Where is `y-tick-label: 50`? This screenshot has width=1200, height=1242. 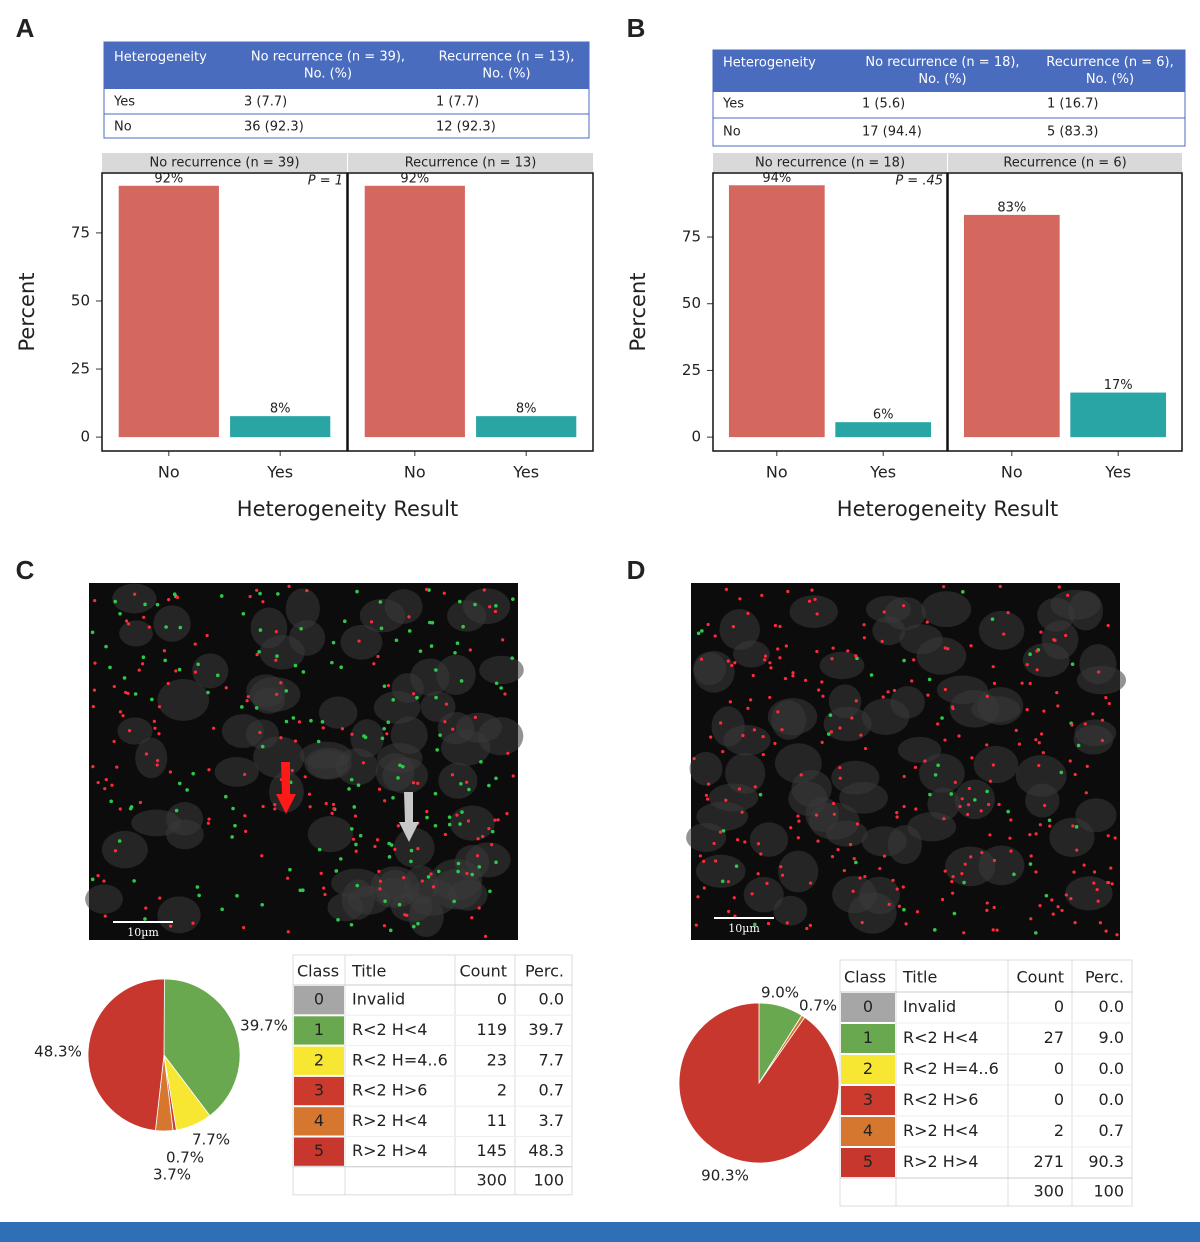
y-tick-label: 50 is located at coordinates (80, 300).